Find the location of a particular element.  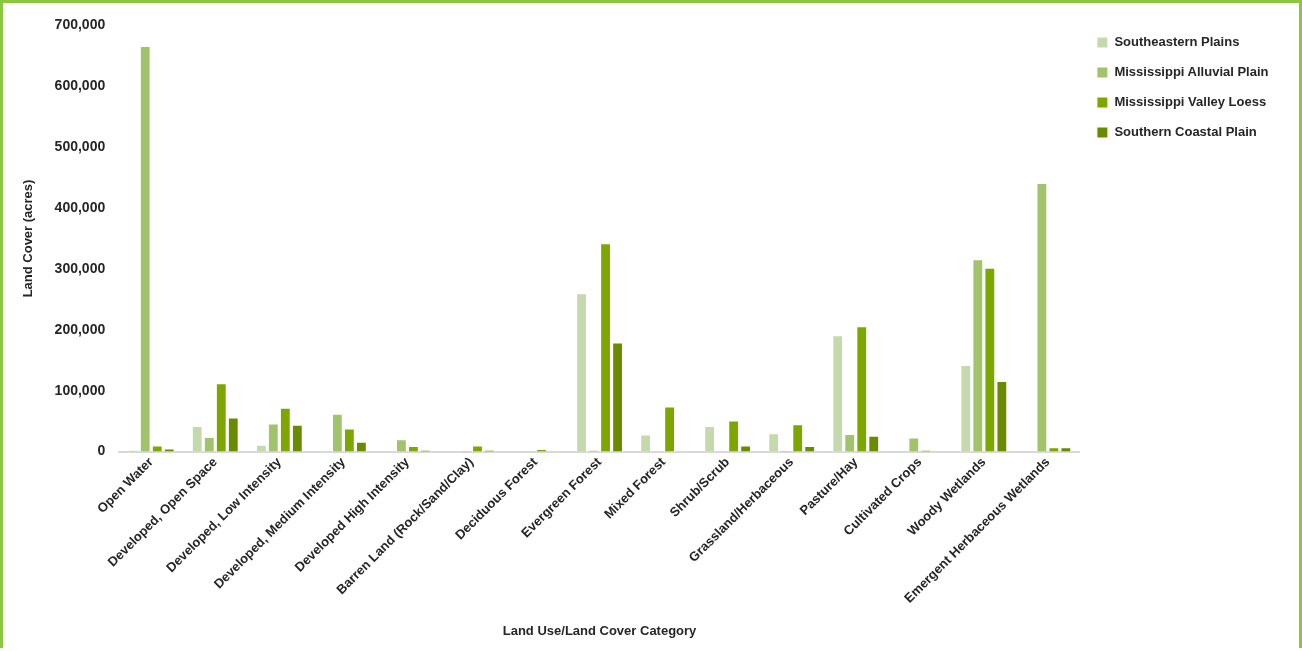

y-tick-label: 100,000 is located at coordinates (80, 389).